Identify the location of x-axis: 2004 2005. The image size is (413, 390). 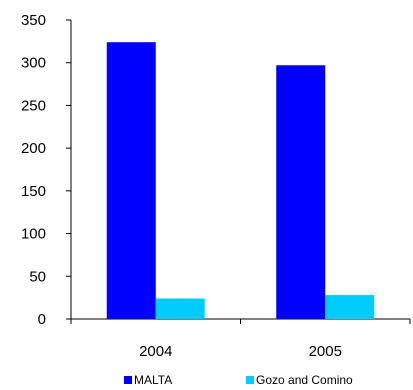
(240, 339).